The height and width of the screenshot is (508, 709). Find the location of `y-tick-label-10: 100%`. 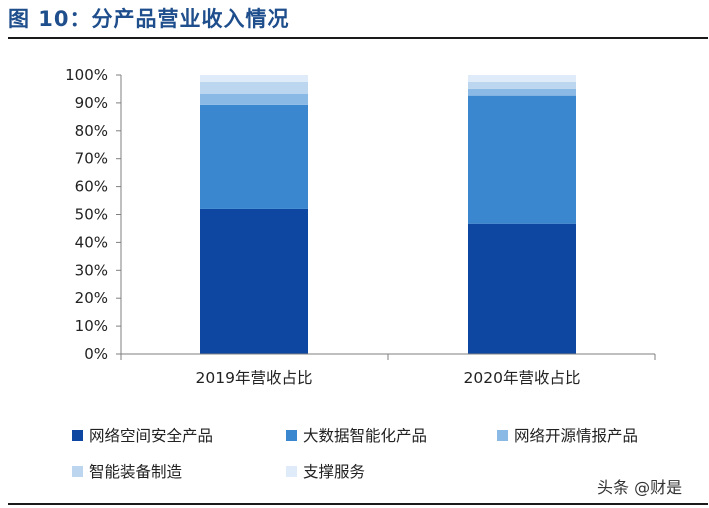

y-tick-label-10: 100% is located at coordinates (86, 75).